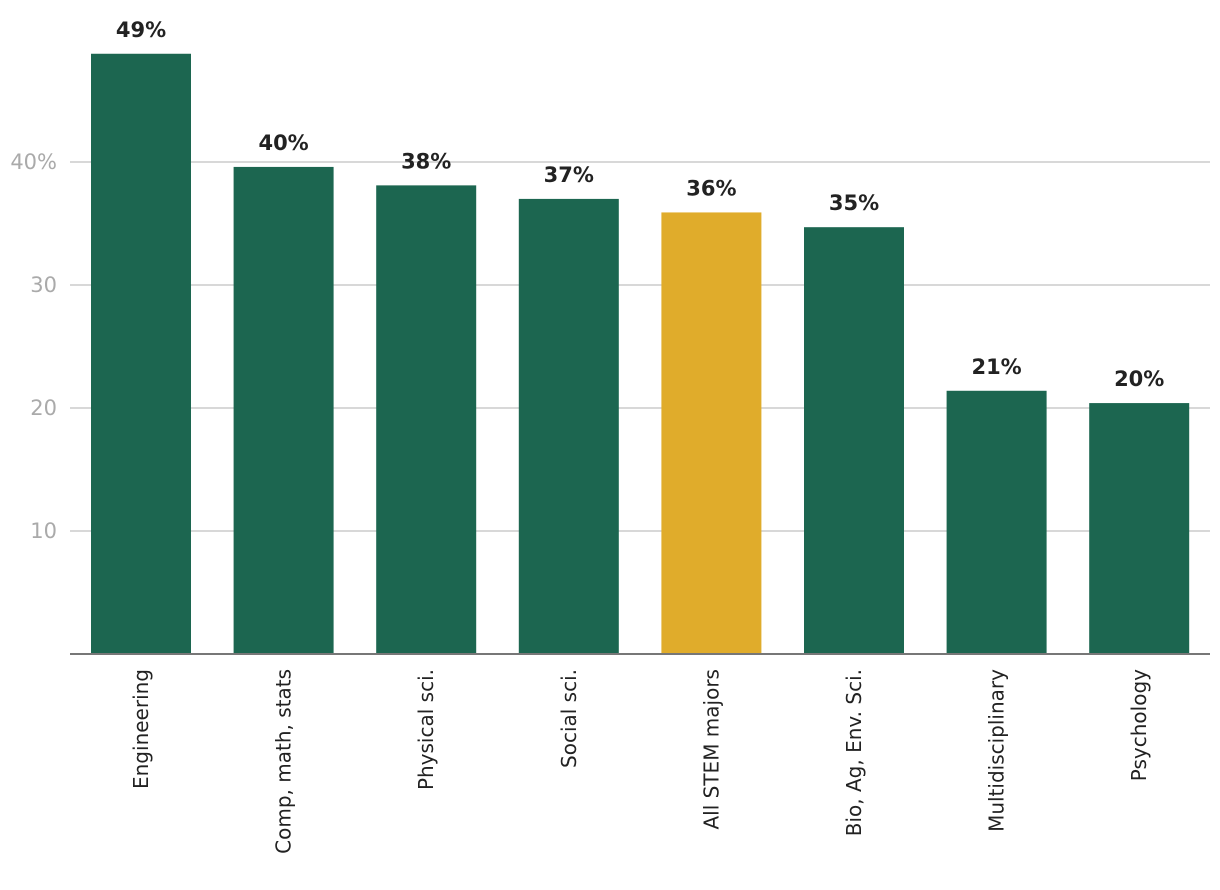  What do you see at coordinates (141, 30) in the screenshot?
I see `data-label: 49%` at bounding box center [141, 30].